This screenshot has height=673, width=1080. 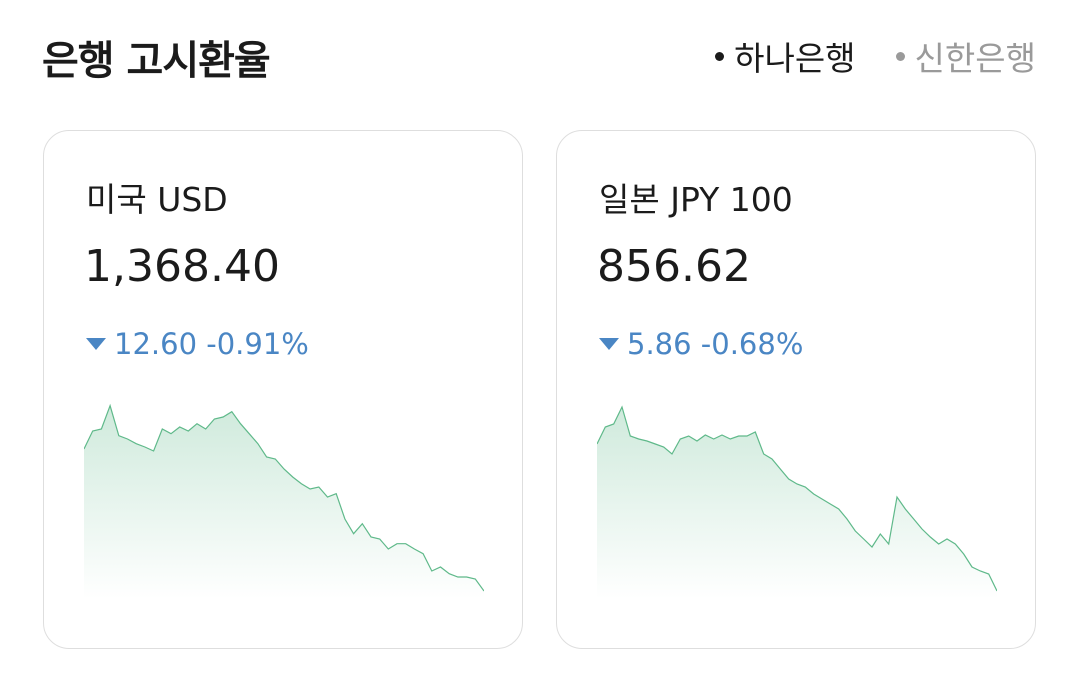 What do you see at coordinates (696, 199) in the screenshot?
I see `currency-name: 일본 JPY 100` at bounding box center [696, 199].